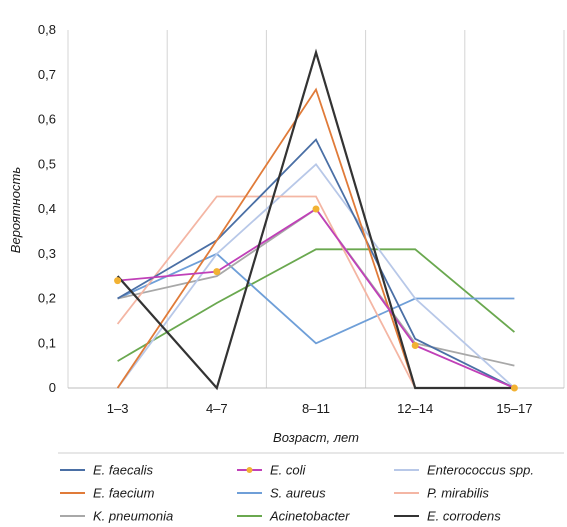 The image size is (567, 527). Describe the element at coordinates (458, 493) in the screenshot. I see `legend-label-p-mirabilis: P. mirabilis` at that location.